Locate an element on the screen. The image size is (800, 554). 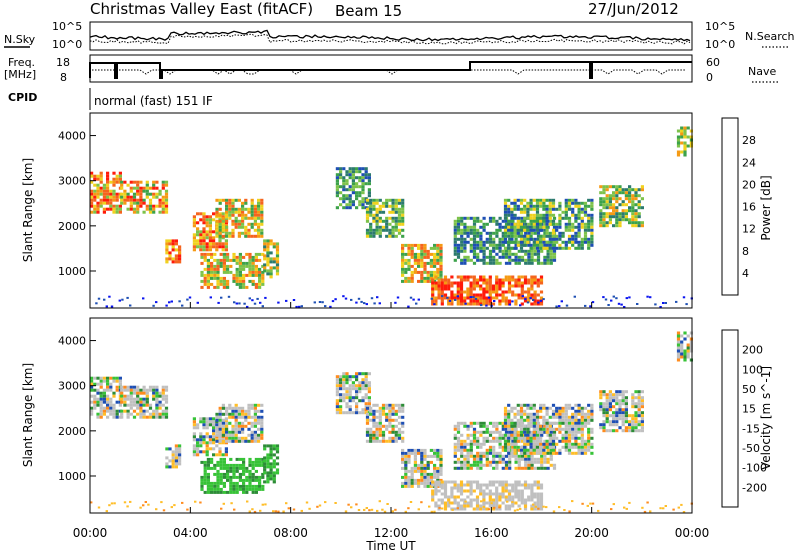
colorbar-tick-label: 200 is located at coordinates (752, 350).